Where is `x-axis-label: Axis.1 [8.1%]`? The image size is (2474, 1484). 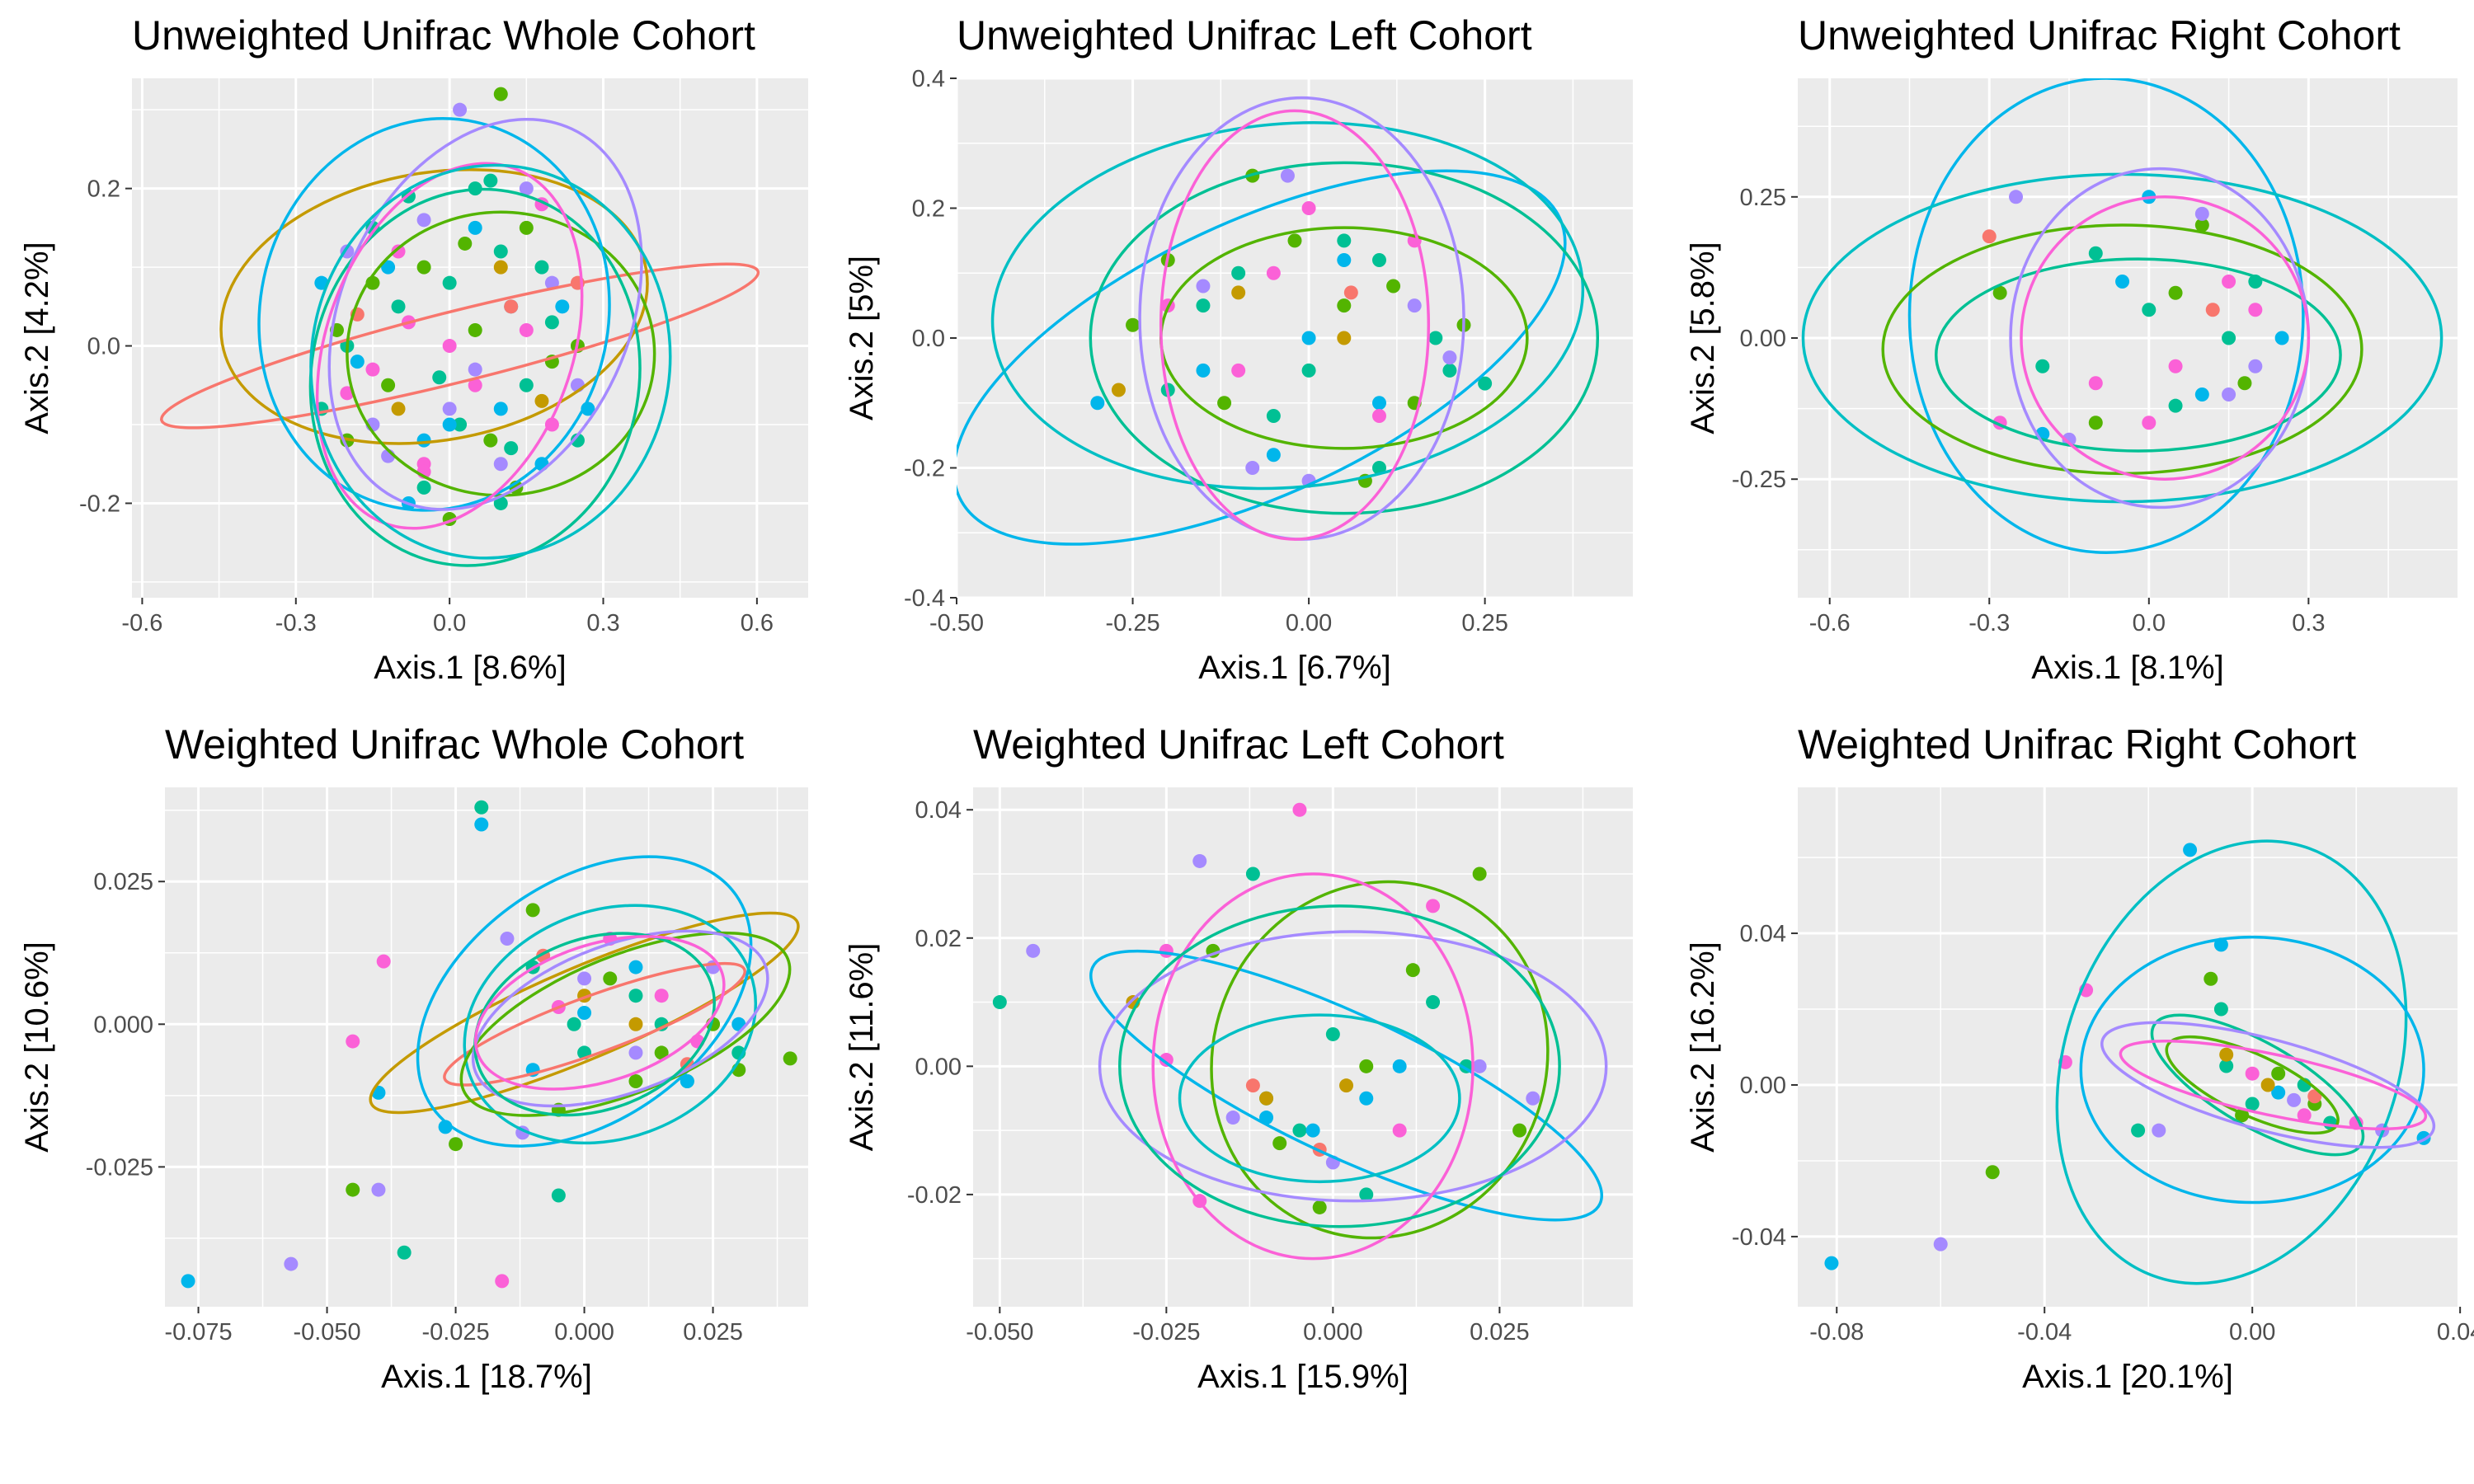
x-axis-label: Axis.1 [8.1%] is located at coordinates (2127, 668).